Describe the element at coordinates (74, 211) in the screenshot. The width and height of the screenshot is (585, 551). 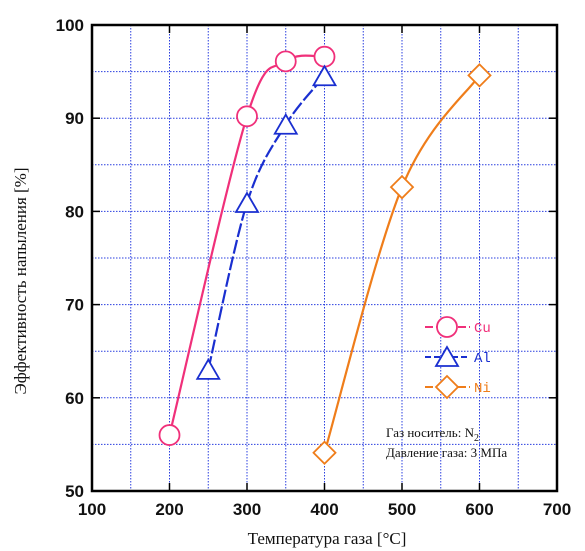
I see `y-tick-label: 80` at that location.